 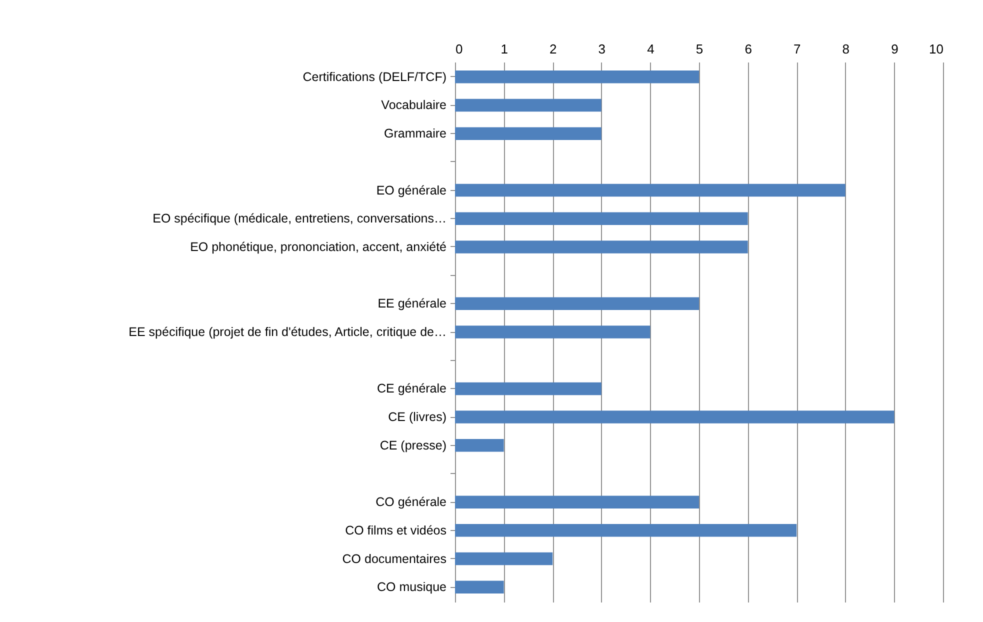 What do you see at coordinates (504, 49) in the screenshot?
I see `x-tick-label: 1` at bounding box center [504, 49].